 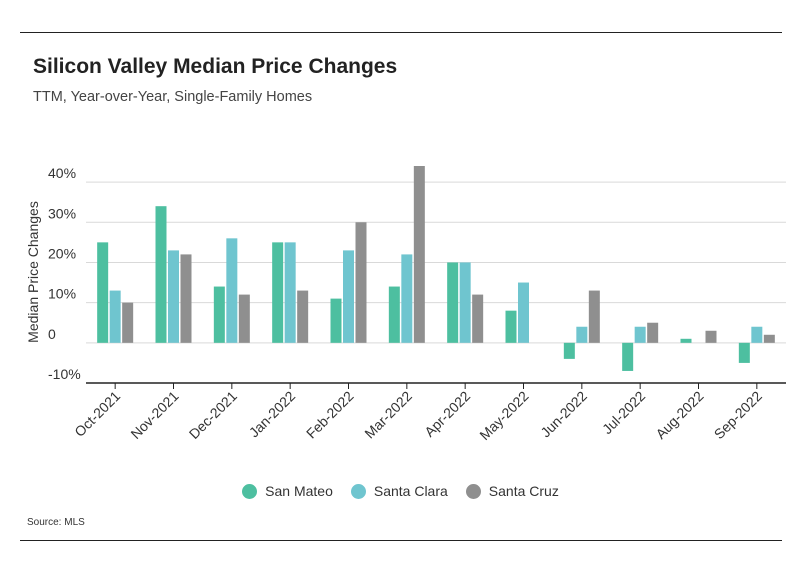 What do you see at coordinates (33, 272) in the screenshot?
I see `y-axis-label: Median Price Changes` at bounding box center [33, 272].